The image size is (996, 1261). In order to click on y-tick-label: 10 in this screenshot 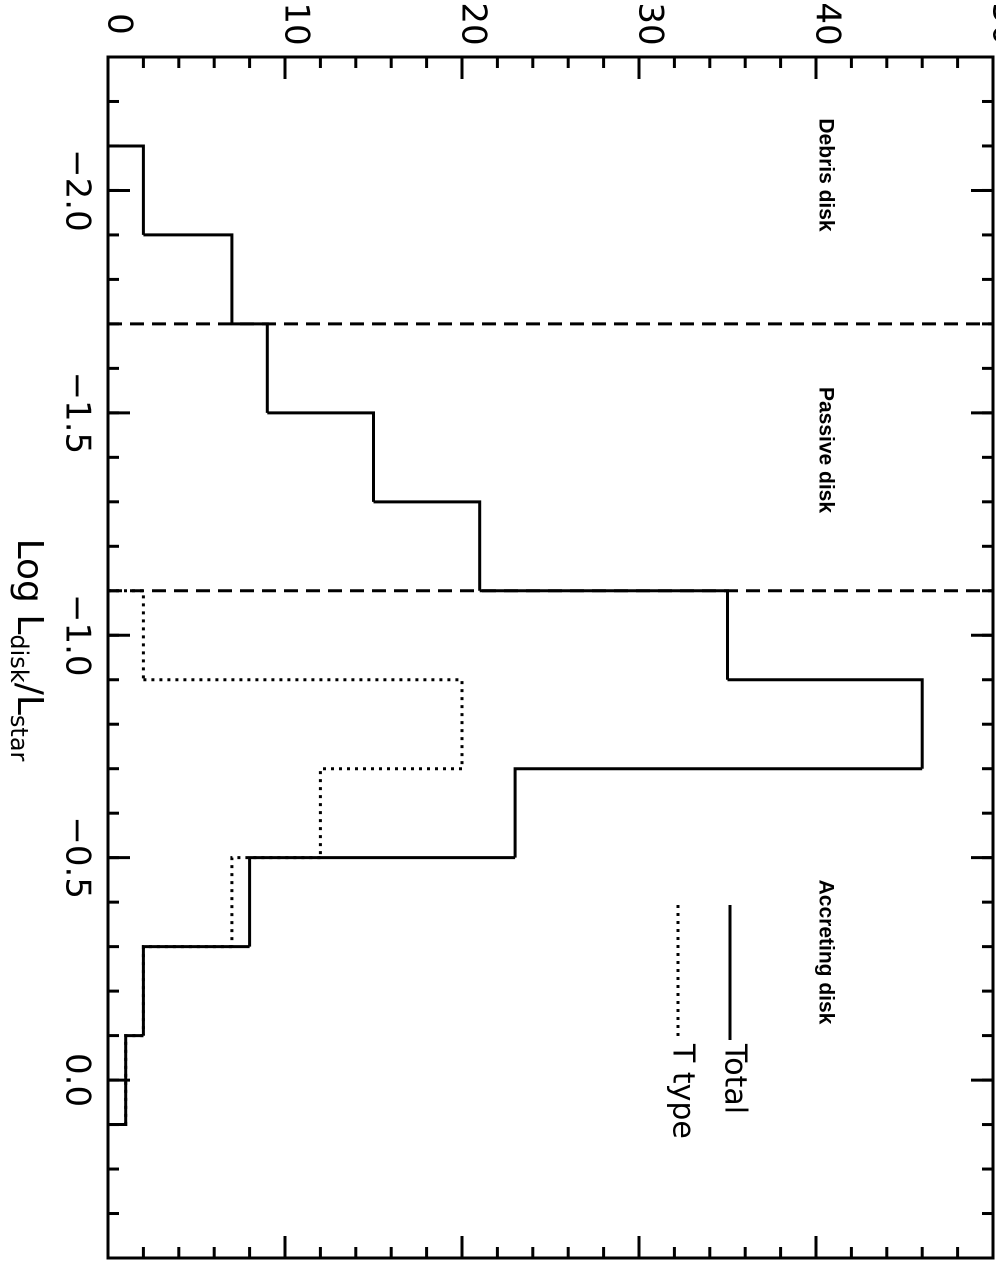, I will do `click(297, 23)`.